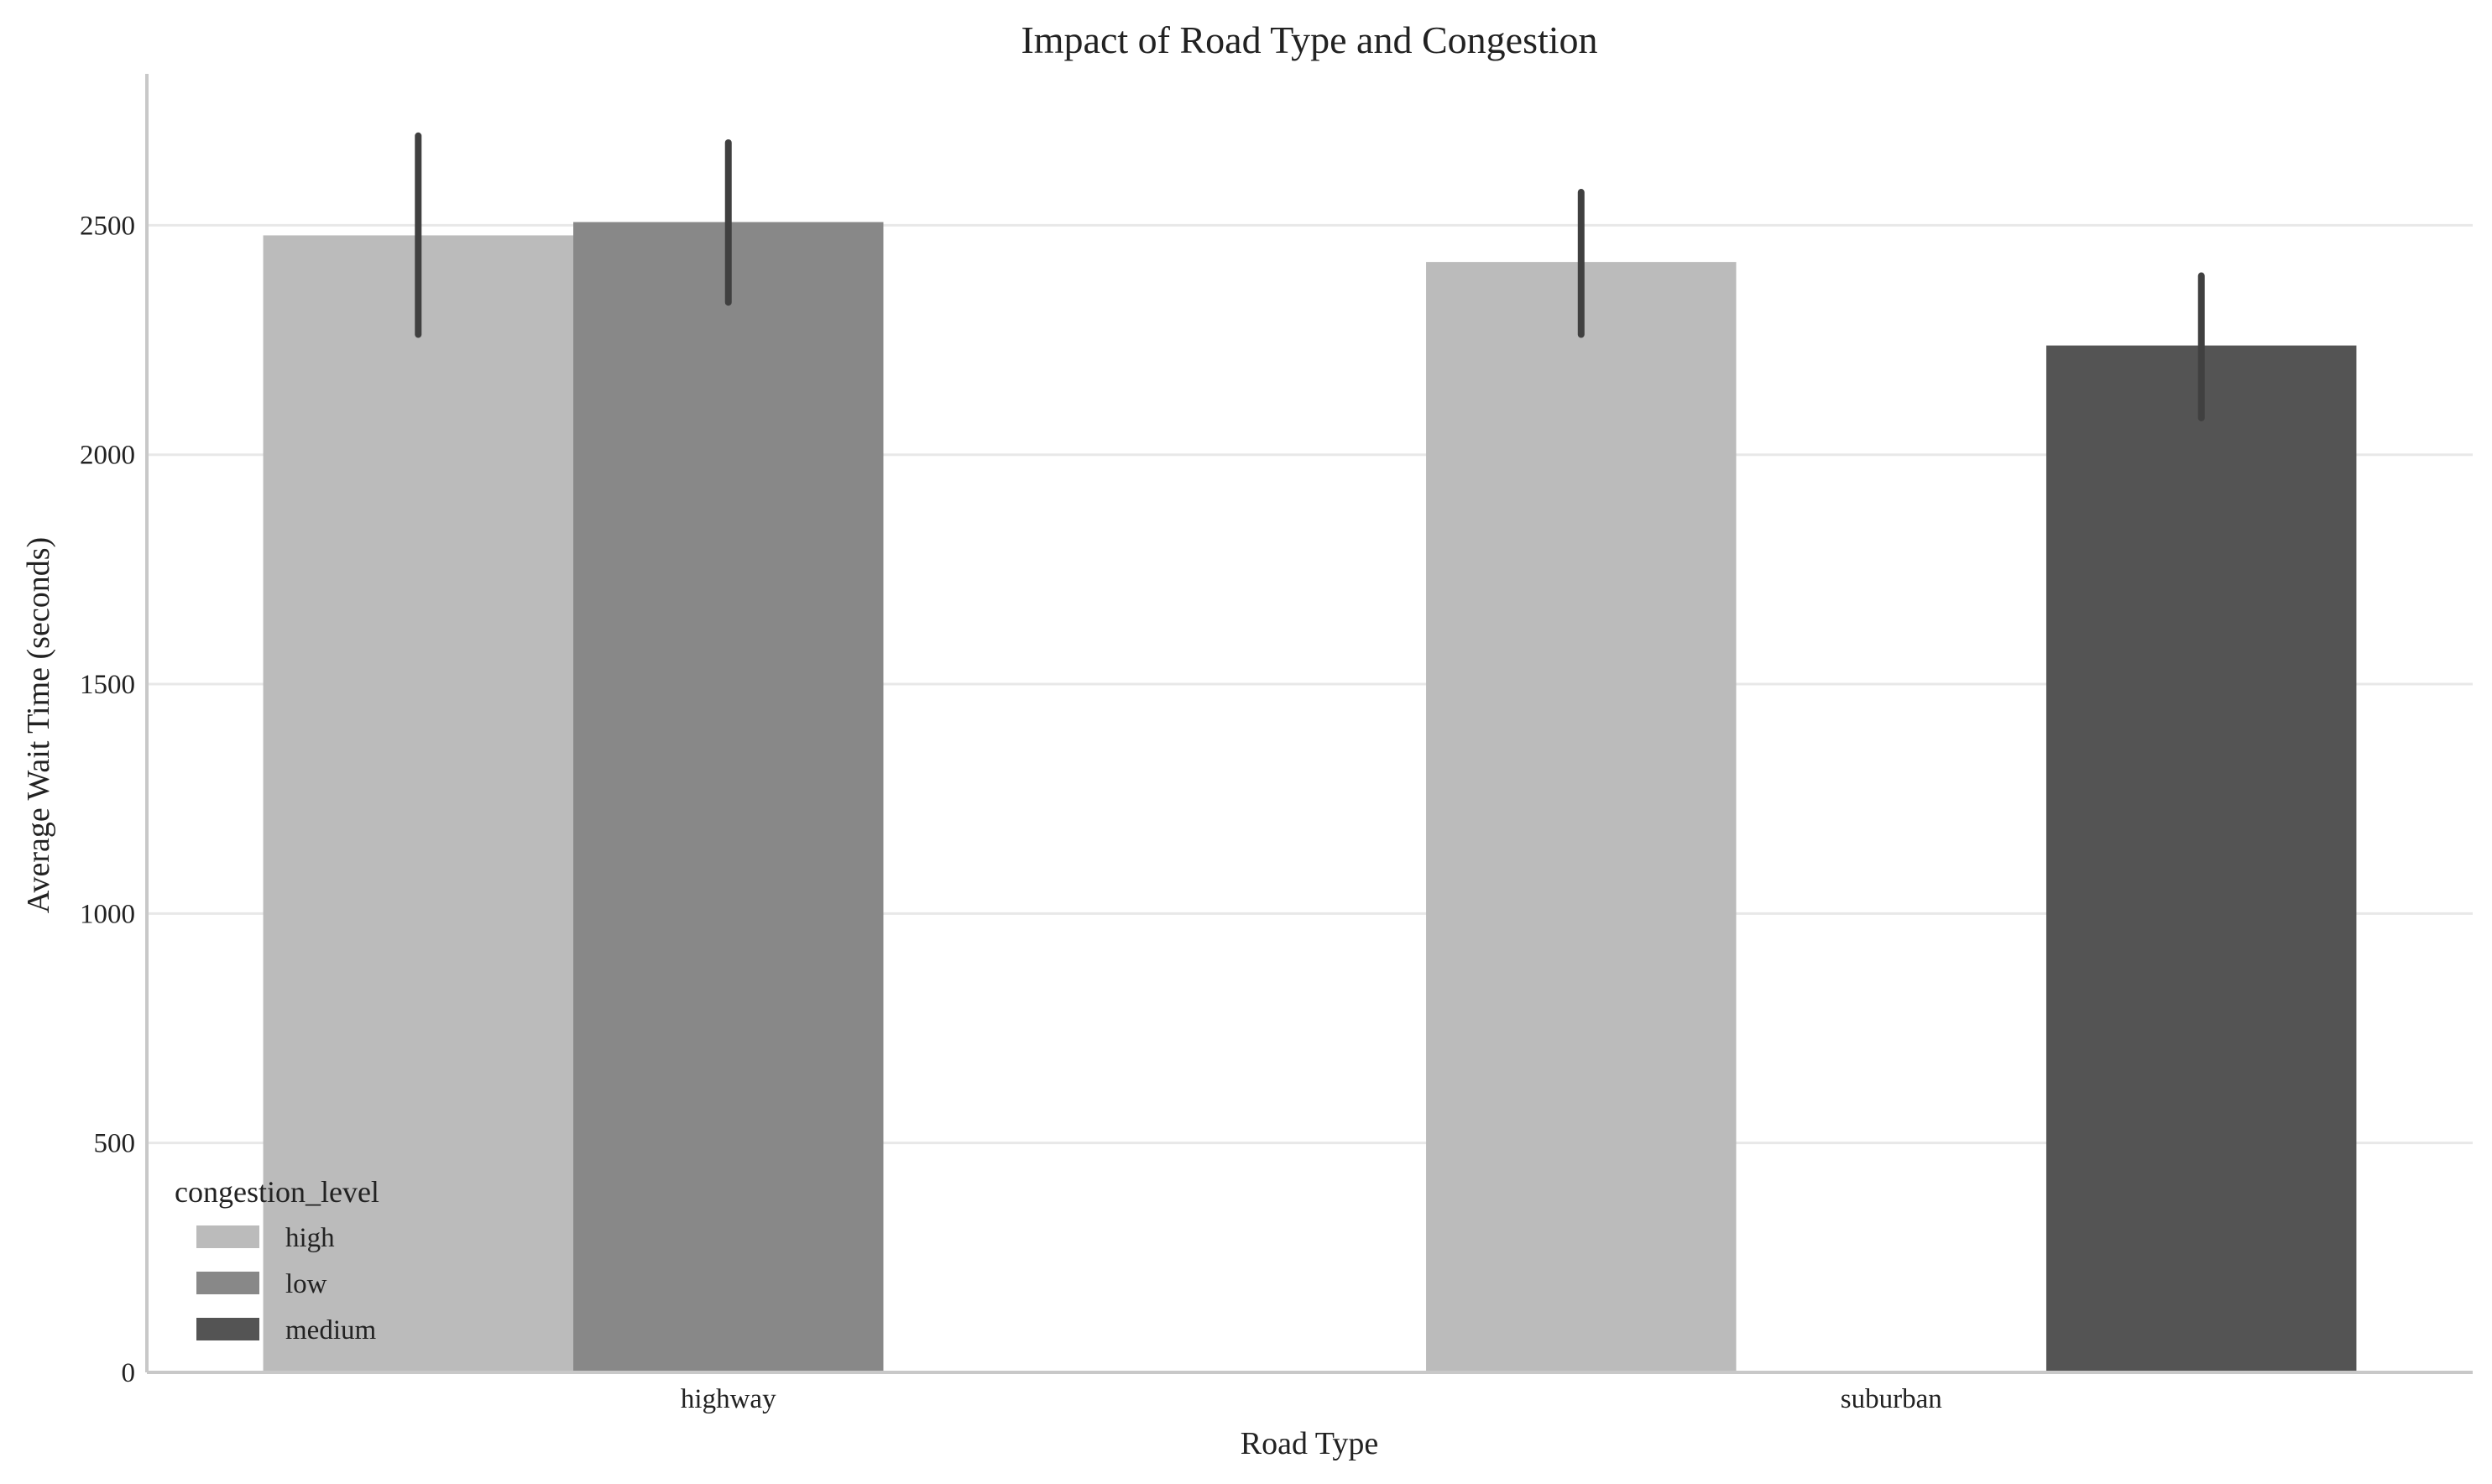 The image size is (2492, 1484). I want to click on legend-swatch-medium, so click(227, 1329).